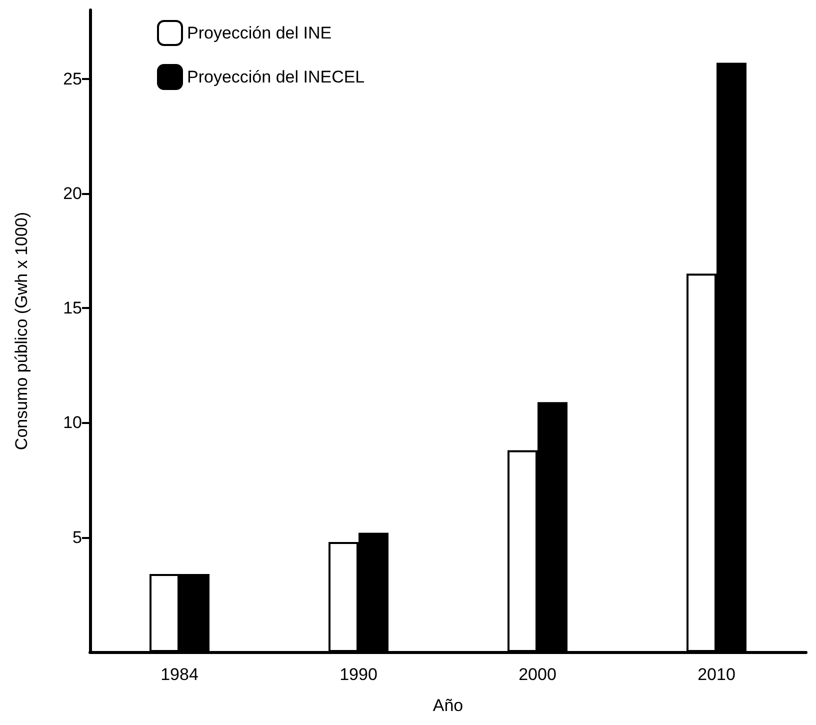 This screenshot has height=725, width=816. What do you see at coordinates (72, 422) in the screenshot?
I see `y-tick-label: 10` at bounding box center [72, 422].